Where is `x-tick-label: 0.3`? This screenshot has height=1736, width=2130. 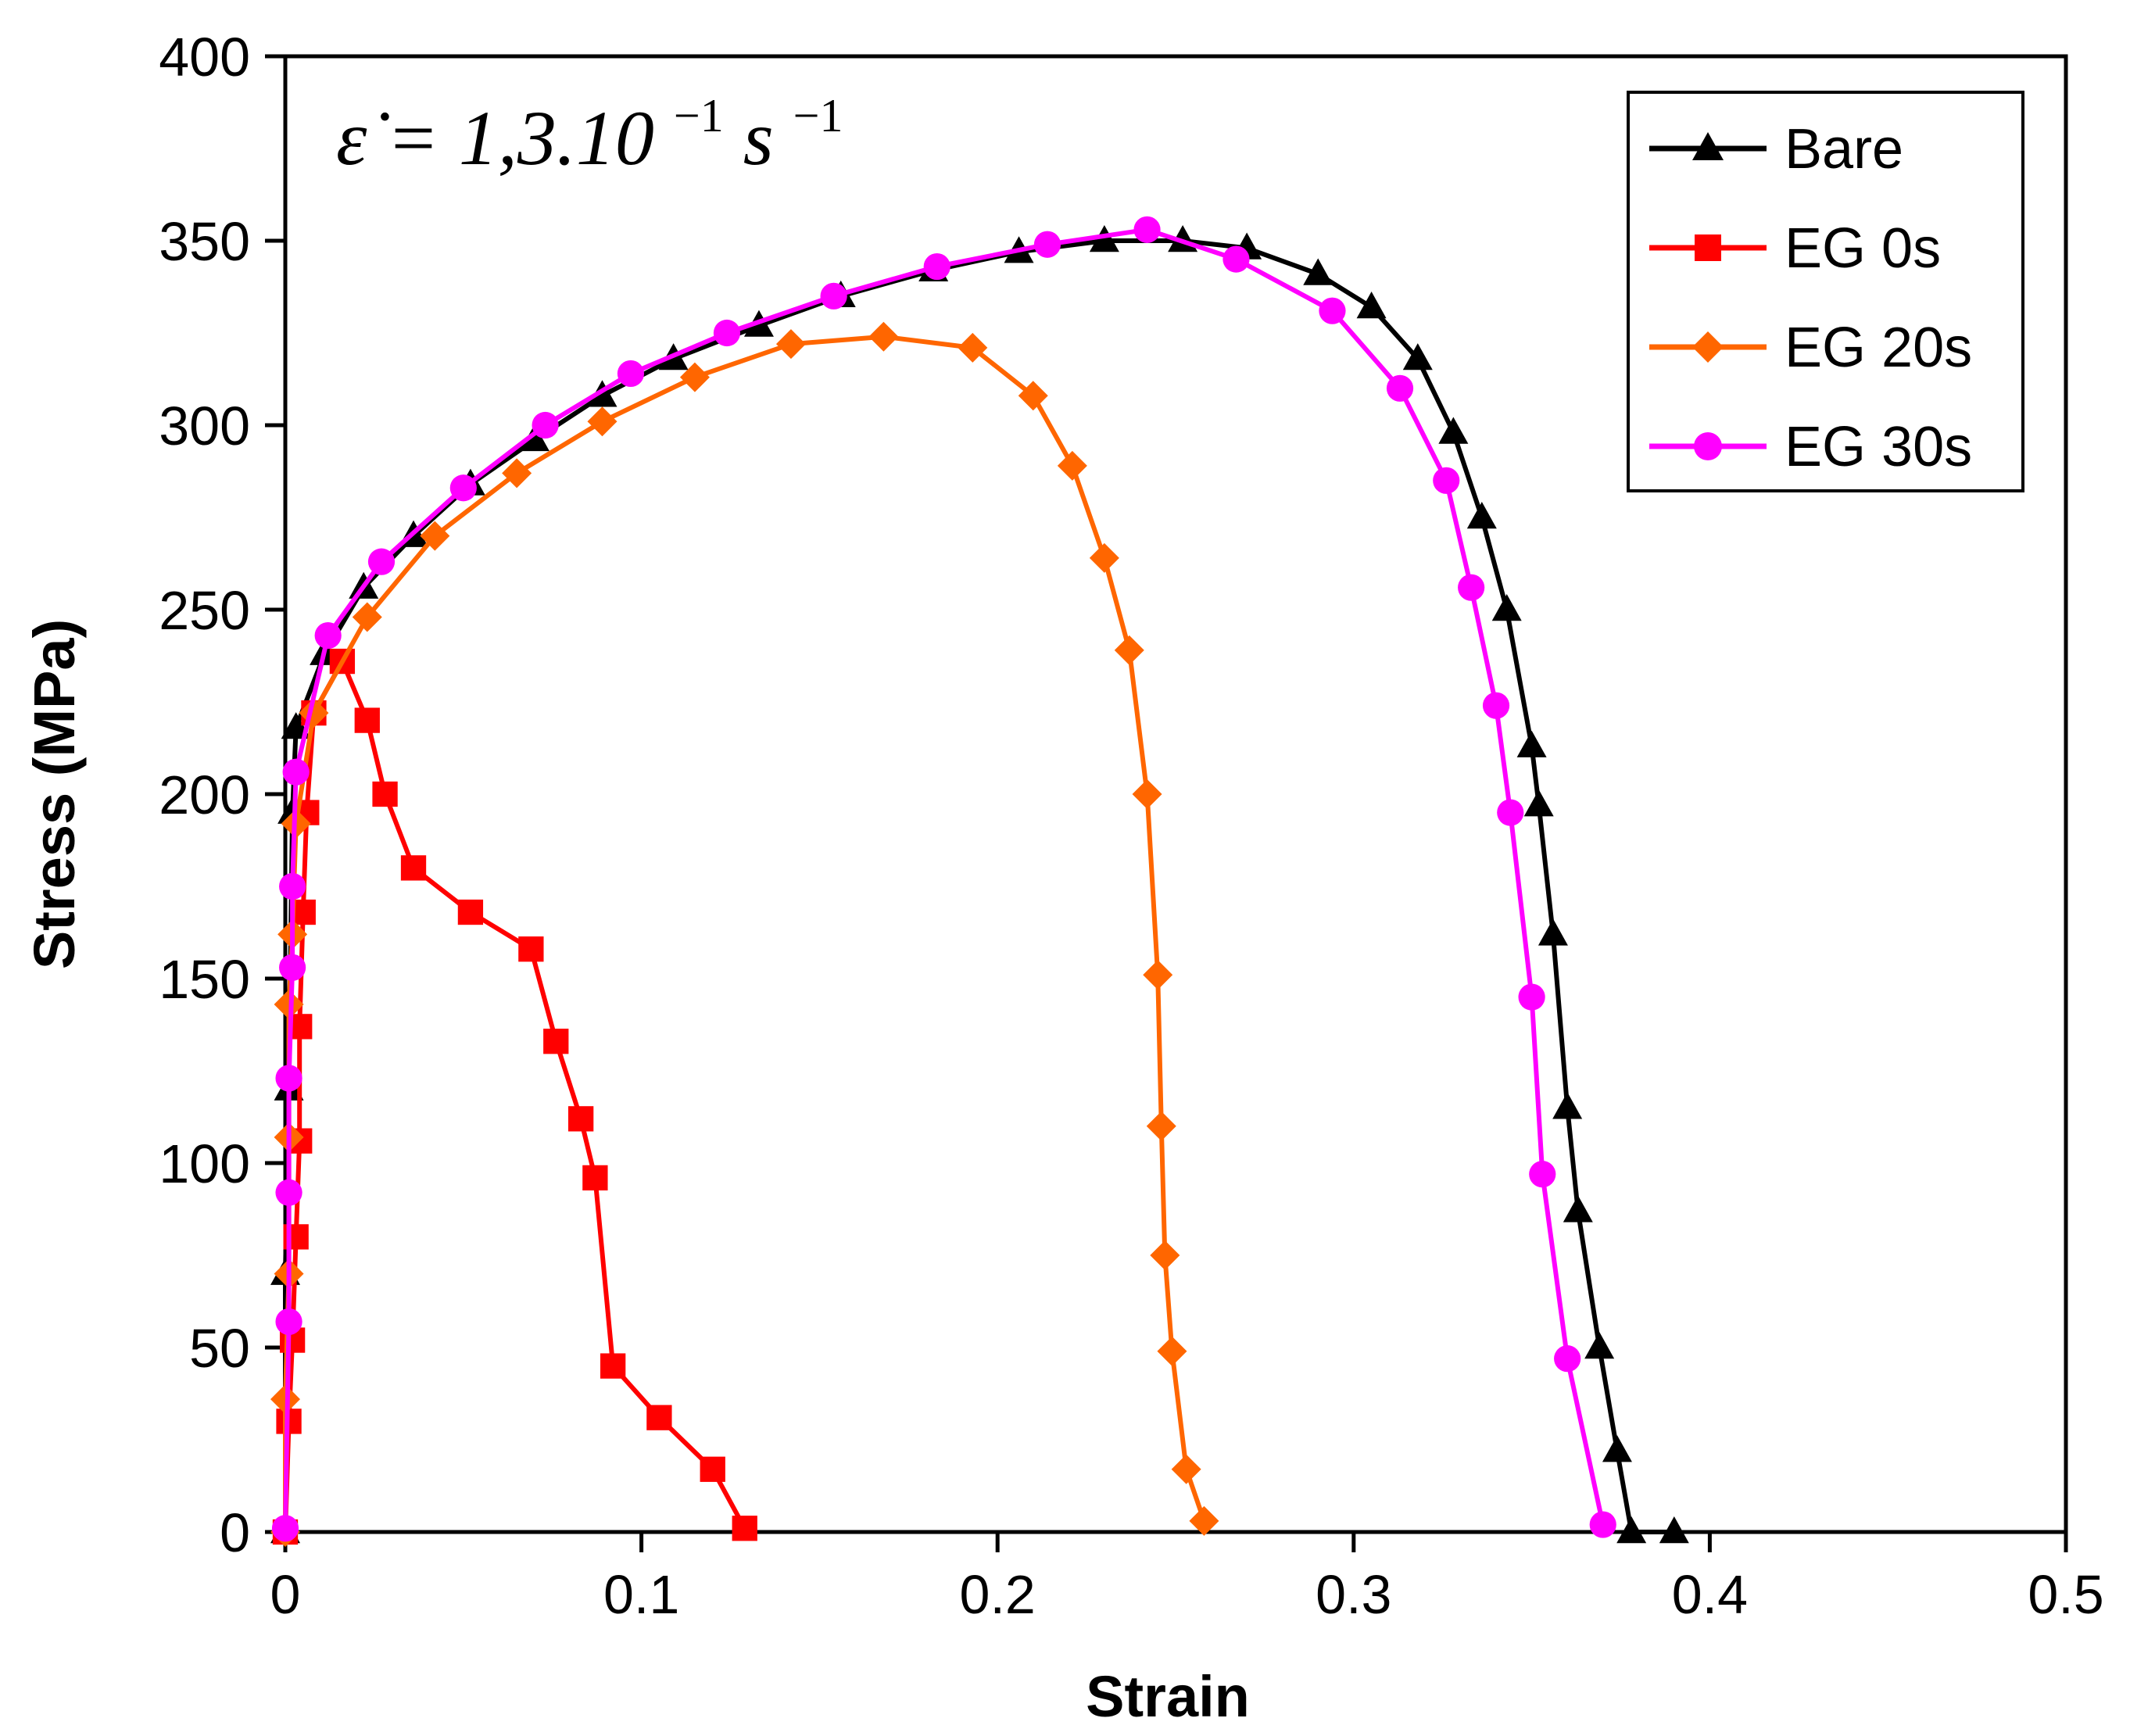 x-tick-label: 0.3 is located at coordinates (1353, 1594).